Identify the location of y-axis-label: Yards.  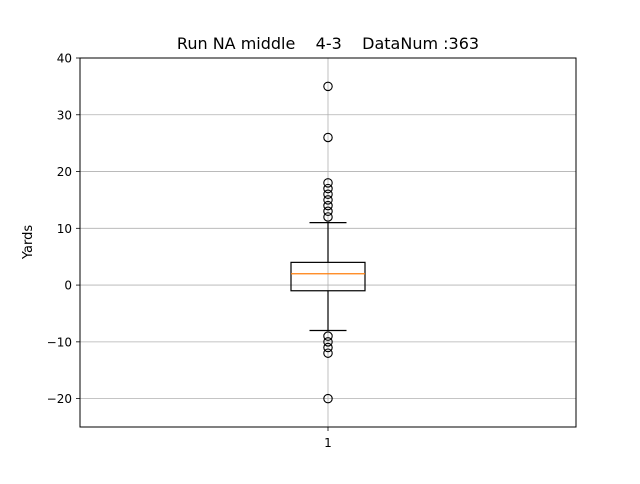
(28, 242).